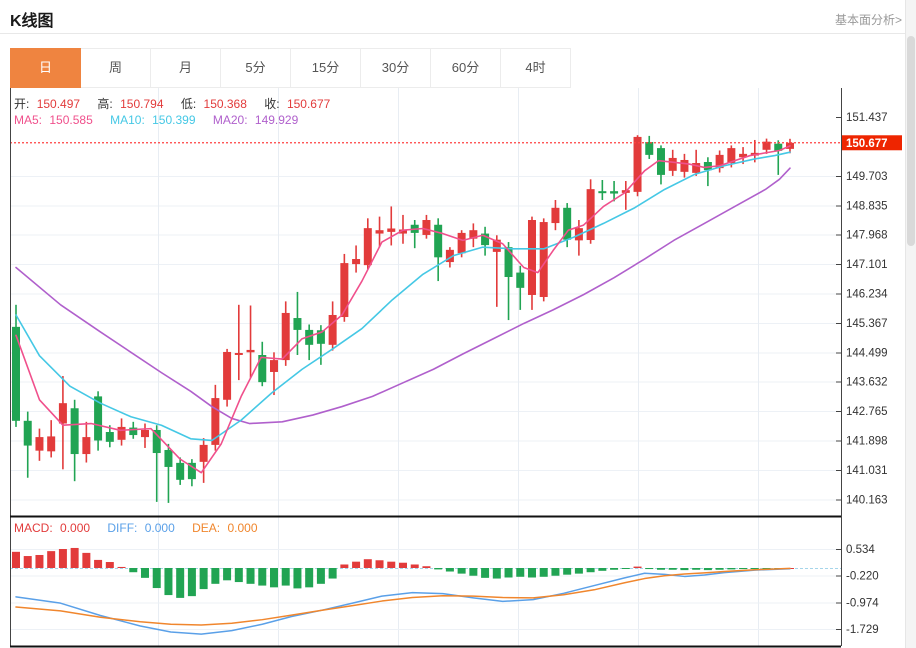 This screenshot has width=916, height=648. What do you see at coordinates (911, 141) in the screenshot?
I see `scrollbar-thumb` at bounding box center [911, 141].